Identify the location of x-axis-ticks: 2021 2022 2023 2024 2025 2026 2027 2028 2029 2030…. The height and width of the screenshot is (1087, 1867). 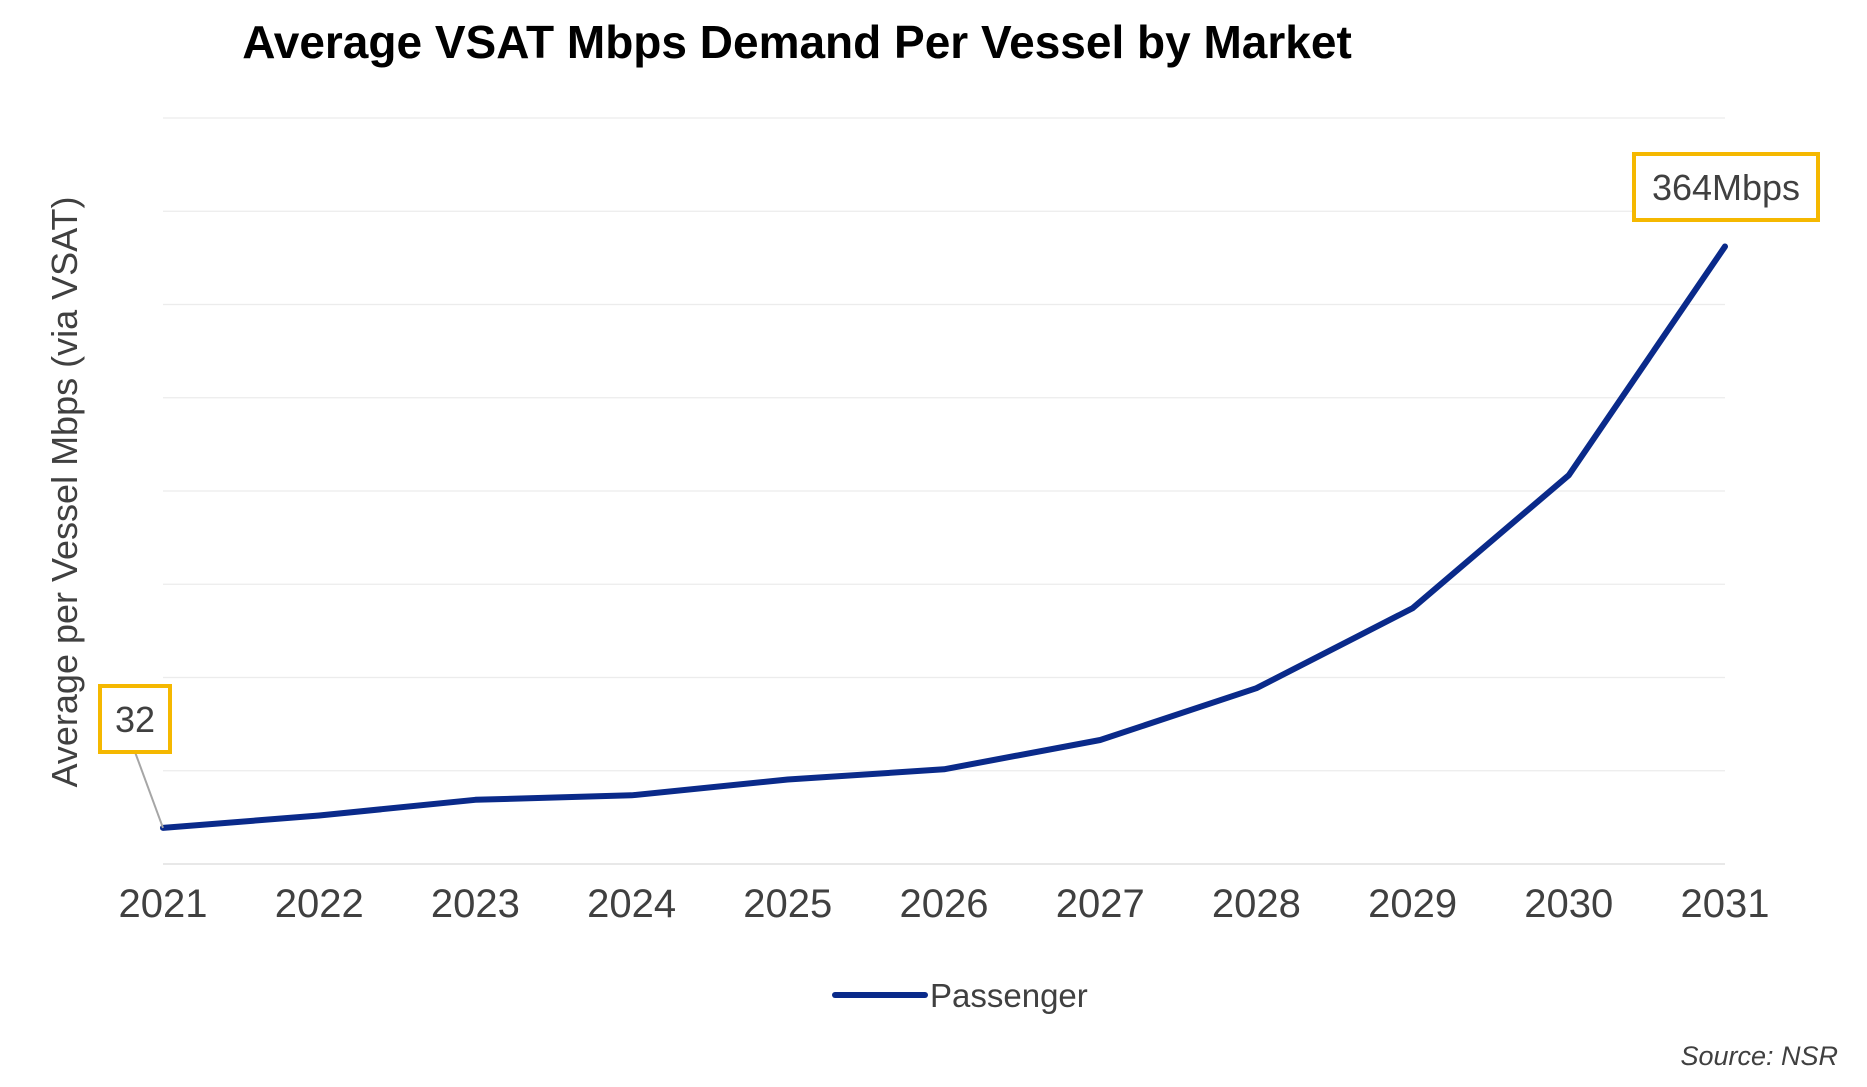
(944, 904).